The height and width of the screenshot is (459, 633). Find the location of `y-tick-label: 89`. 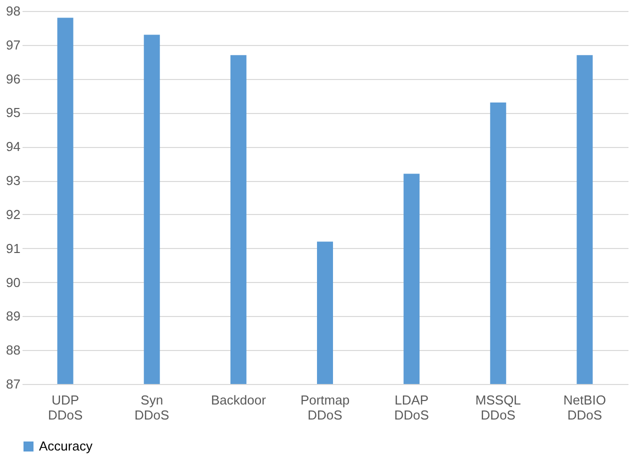

y-tick-label: 89 is located at coordinates (13, 316).